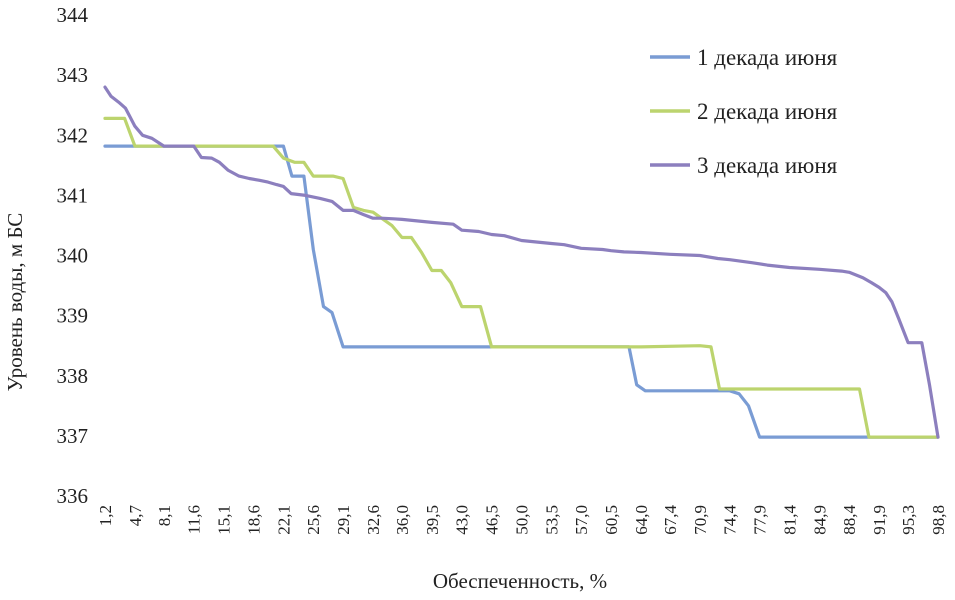 This screenshot has width=955, height=600. What do you see at coordinates (73, 15) in the screenshot?
I see `y-tick-label: 344` at bounding box center [73, 15].